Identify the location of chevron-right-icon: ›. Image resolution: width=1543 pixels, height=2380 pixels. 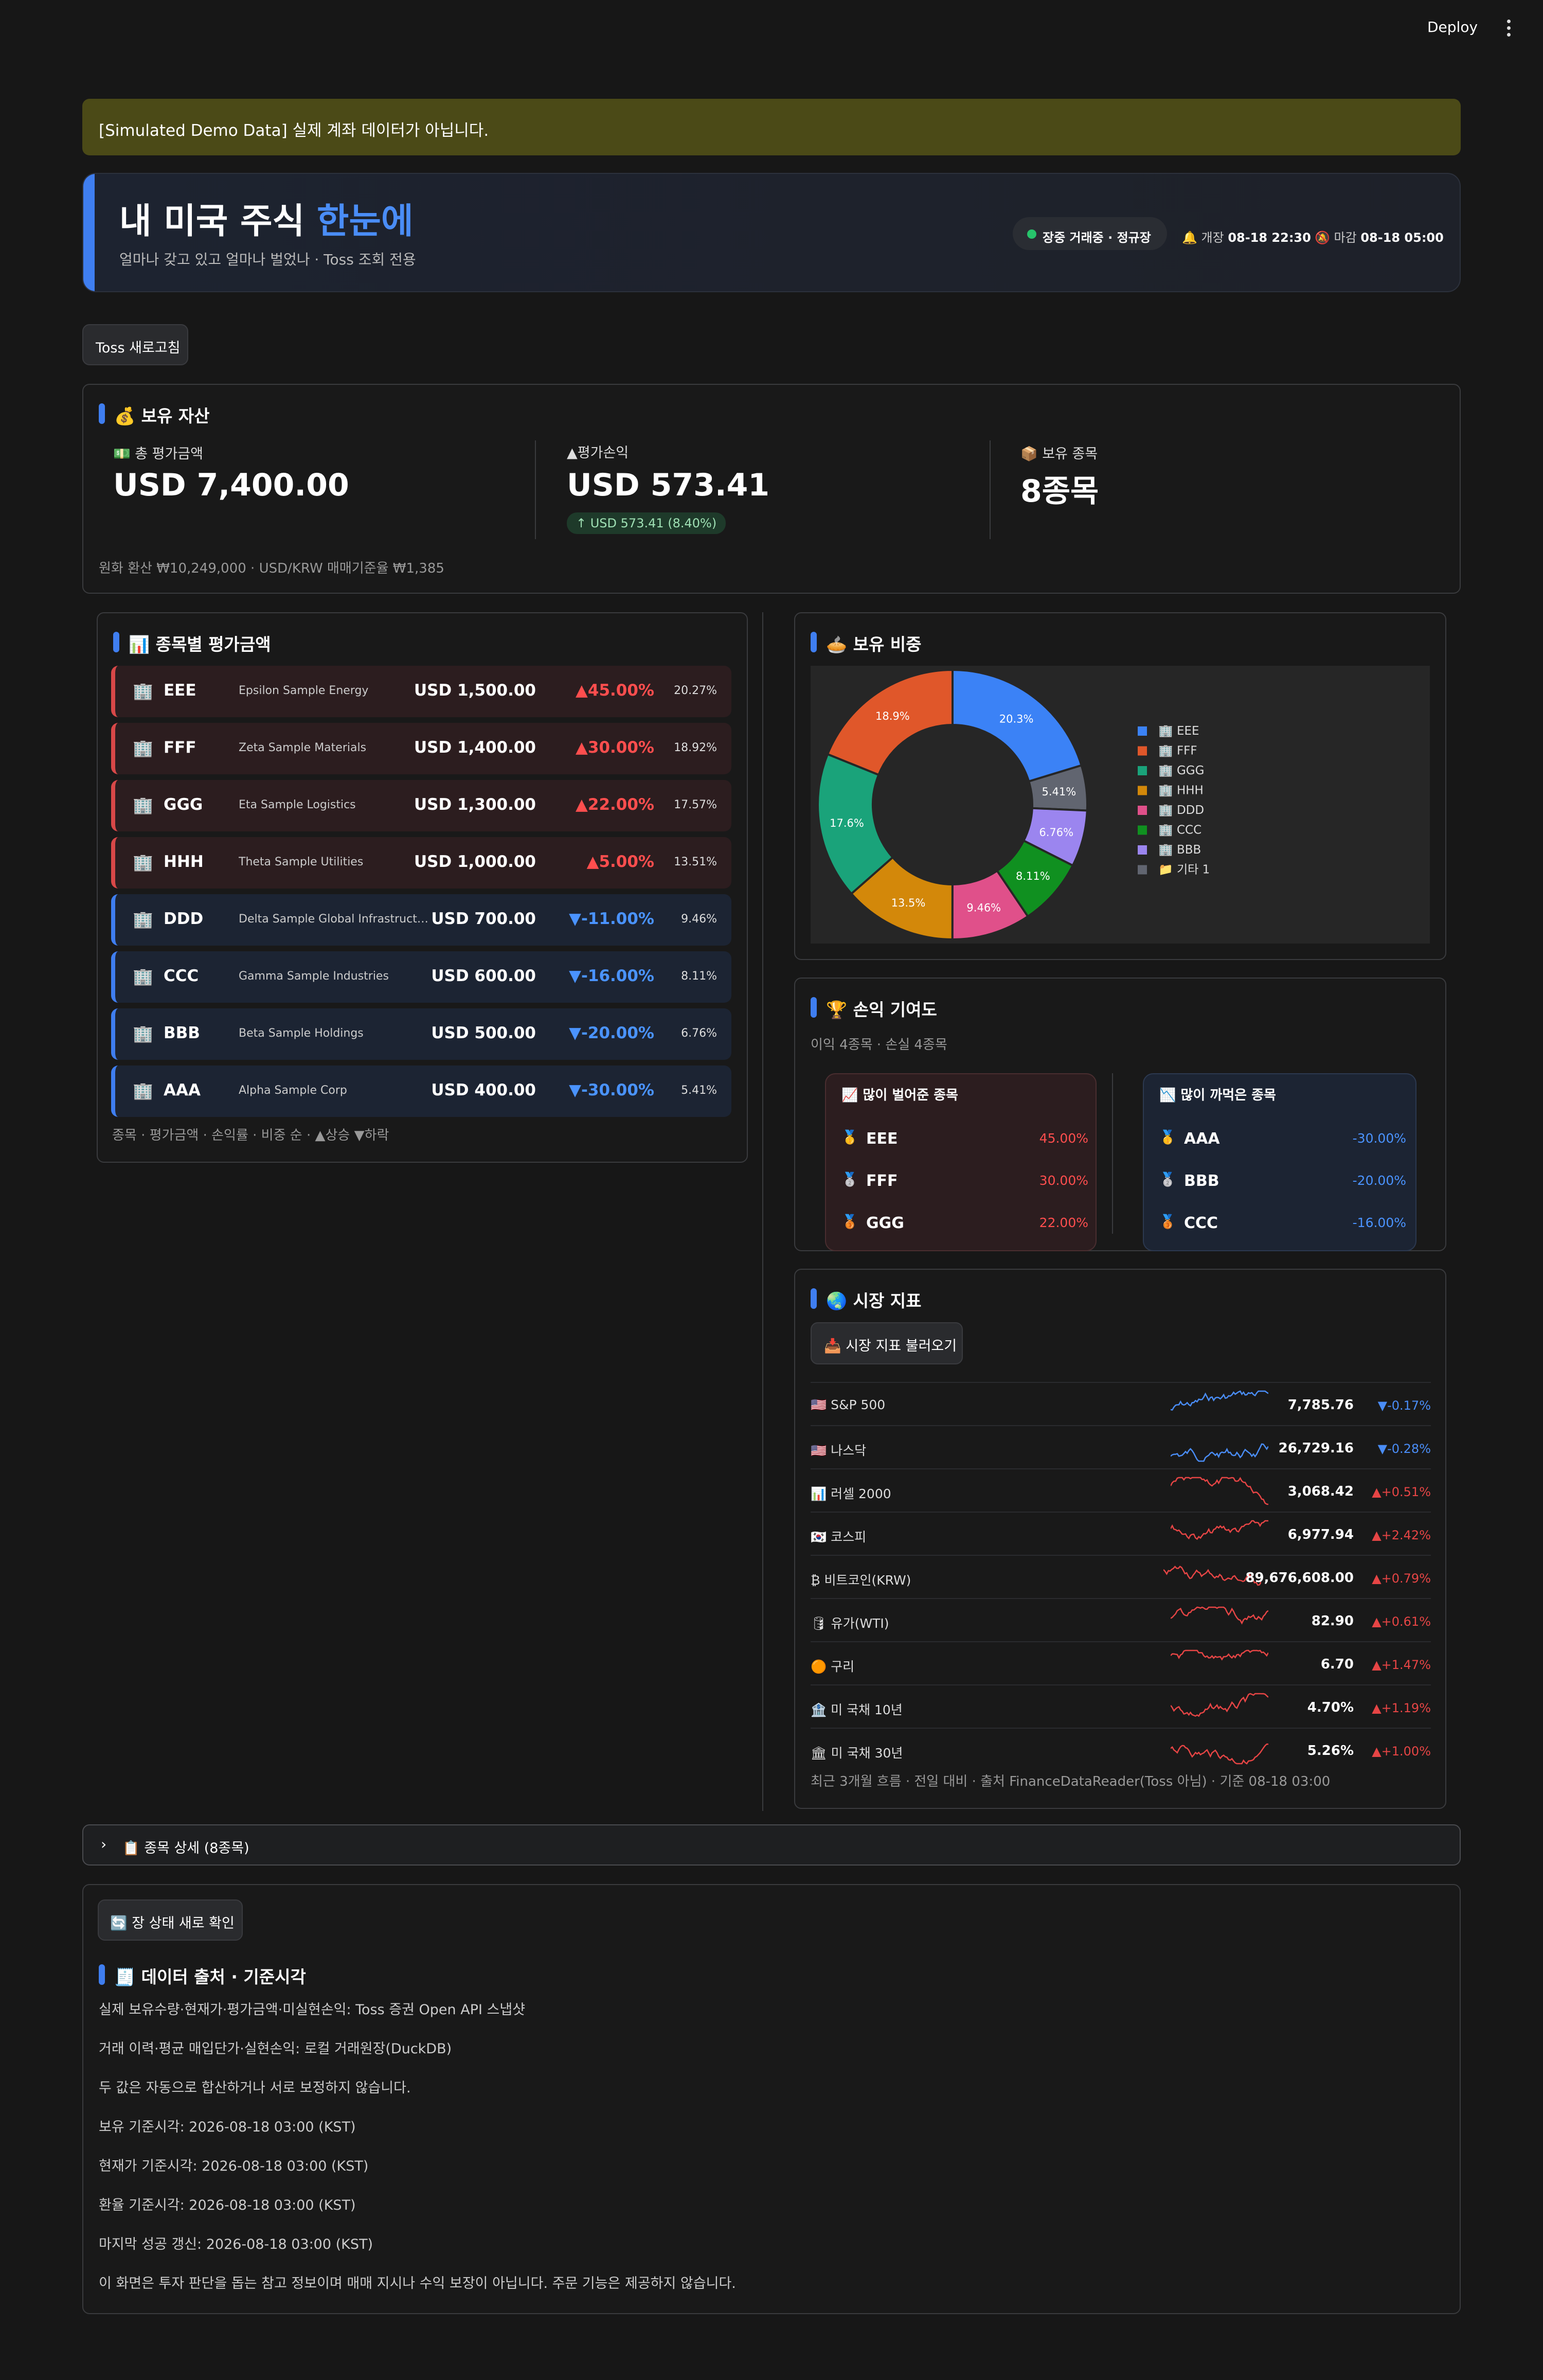
(104, 1844).